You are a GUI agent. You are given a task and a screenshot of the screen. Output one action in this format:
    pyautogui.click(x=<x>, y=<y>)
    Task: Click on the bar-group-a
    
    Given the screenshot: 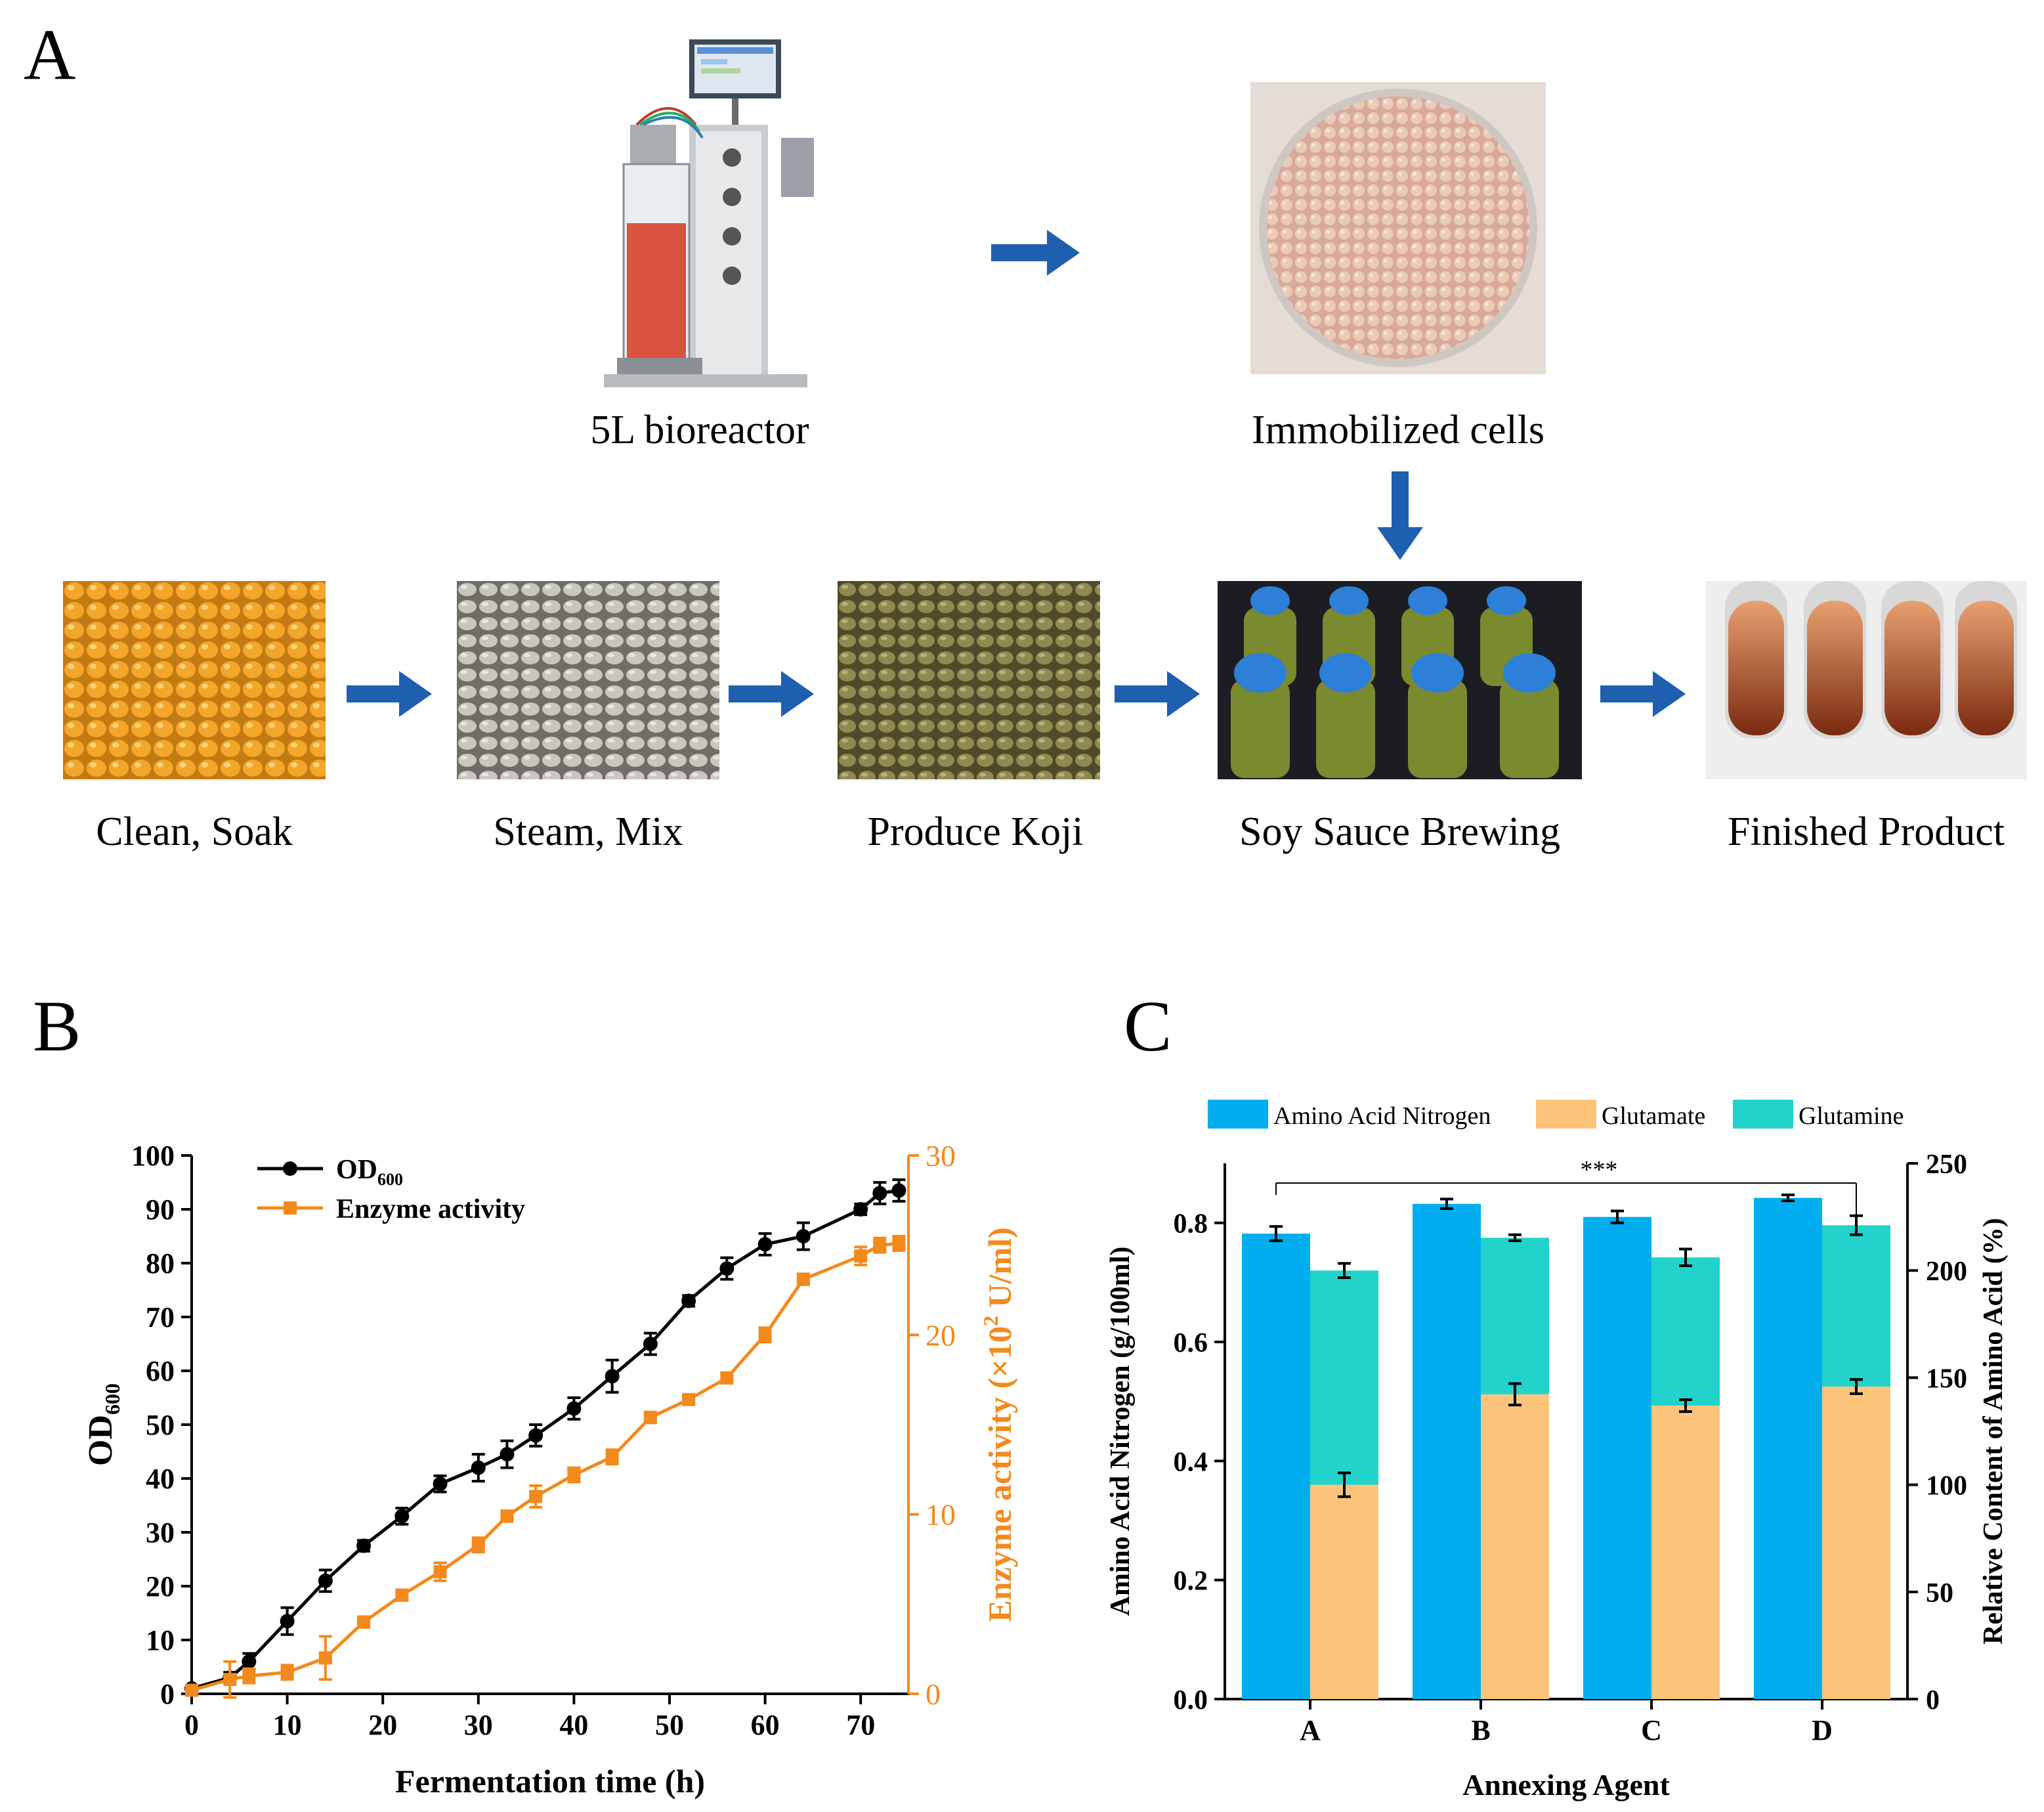 What is the action you would take?
    pyautogui.click(x=1310, y=1462)
    